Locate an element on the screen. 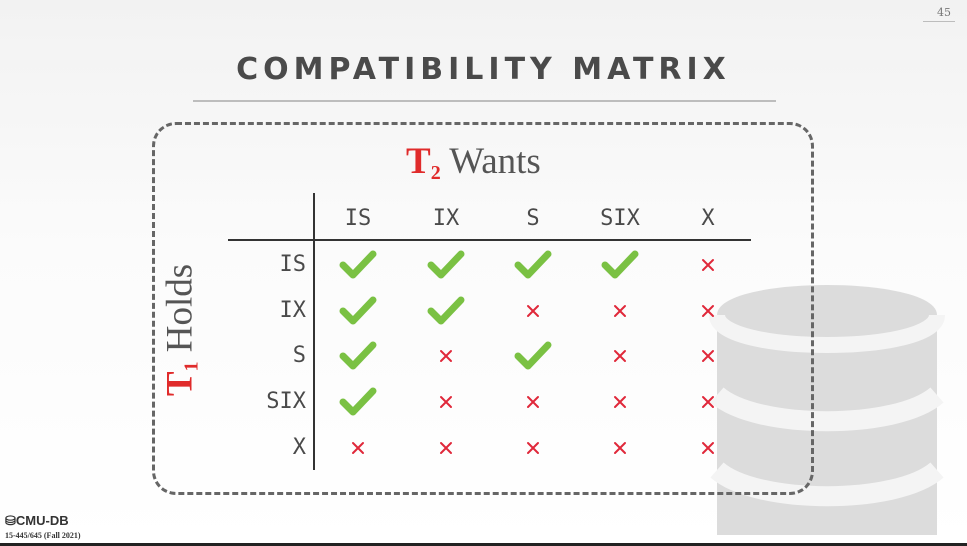  footer-bar is located at coordinates (483, 544).